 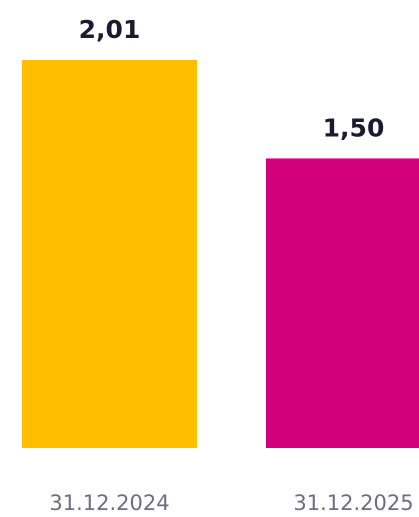 I want to click on value-label-1: 2,01, so click(x=110, y=29).